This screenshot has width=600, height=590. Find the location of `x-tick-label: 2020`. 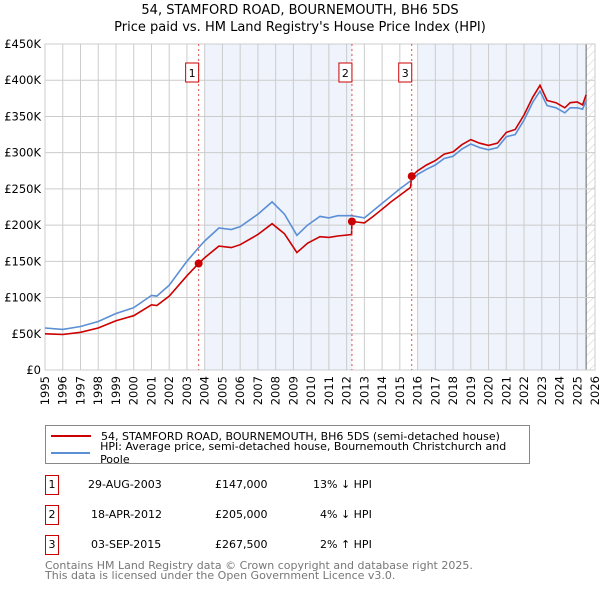

x-tick-label: 2020 is located at coordinates (489, 390).